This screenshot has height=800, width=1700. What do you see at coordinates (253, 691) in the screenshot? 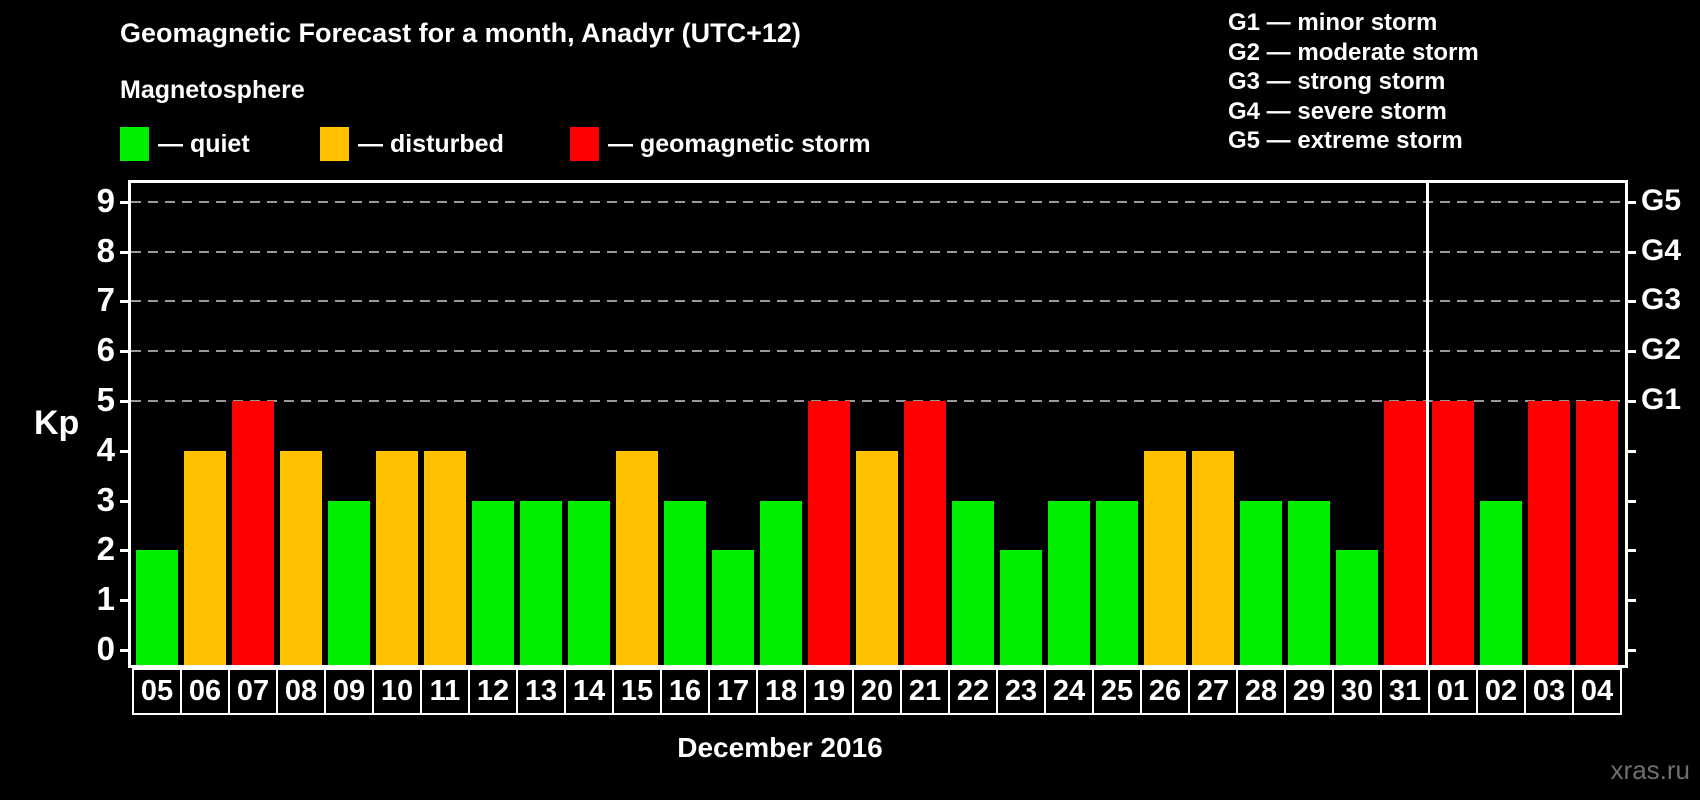
I see `day-label: 07` at bounding box center [253, 691].